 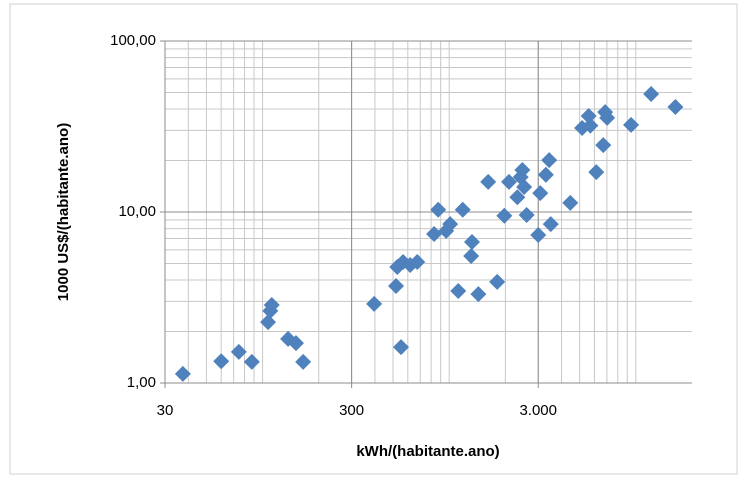 What do you see at coordinates (165, 410) in the screenshot?
I see `x-tick-label: 30` at bounding box center [165, 410].